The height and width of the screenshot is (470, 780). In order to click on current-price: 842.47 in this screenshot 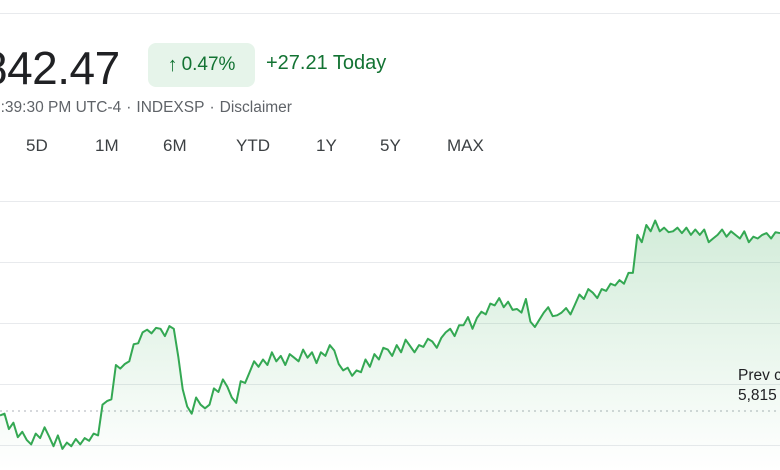, I will do `click(60, 68)`.